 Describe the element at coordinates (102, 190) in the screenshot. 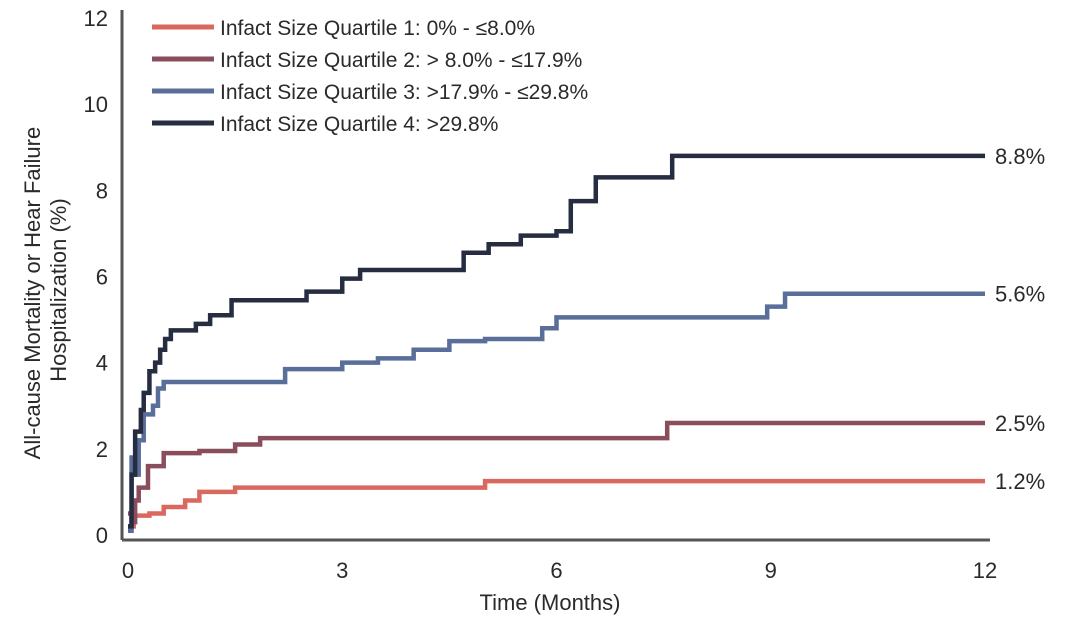

I see `y-tick-label: 8` at that location.